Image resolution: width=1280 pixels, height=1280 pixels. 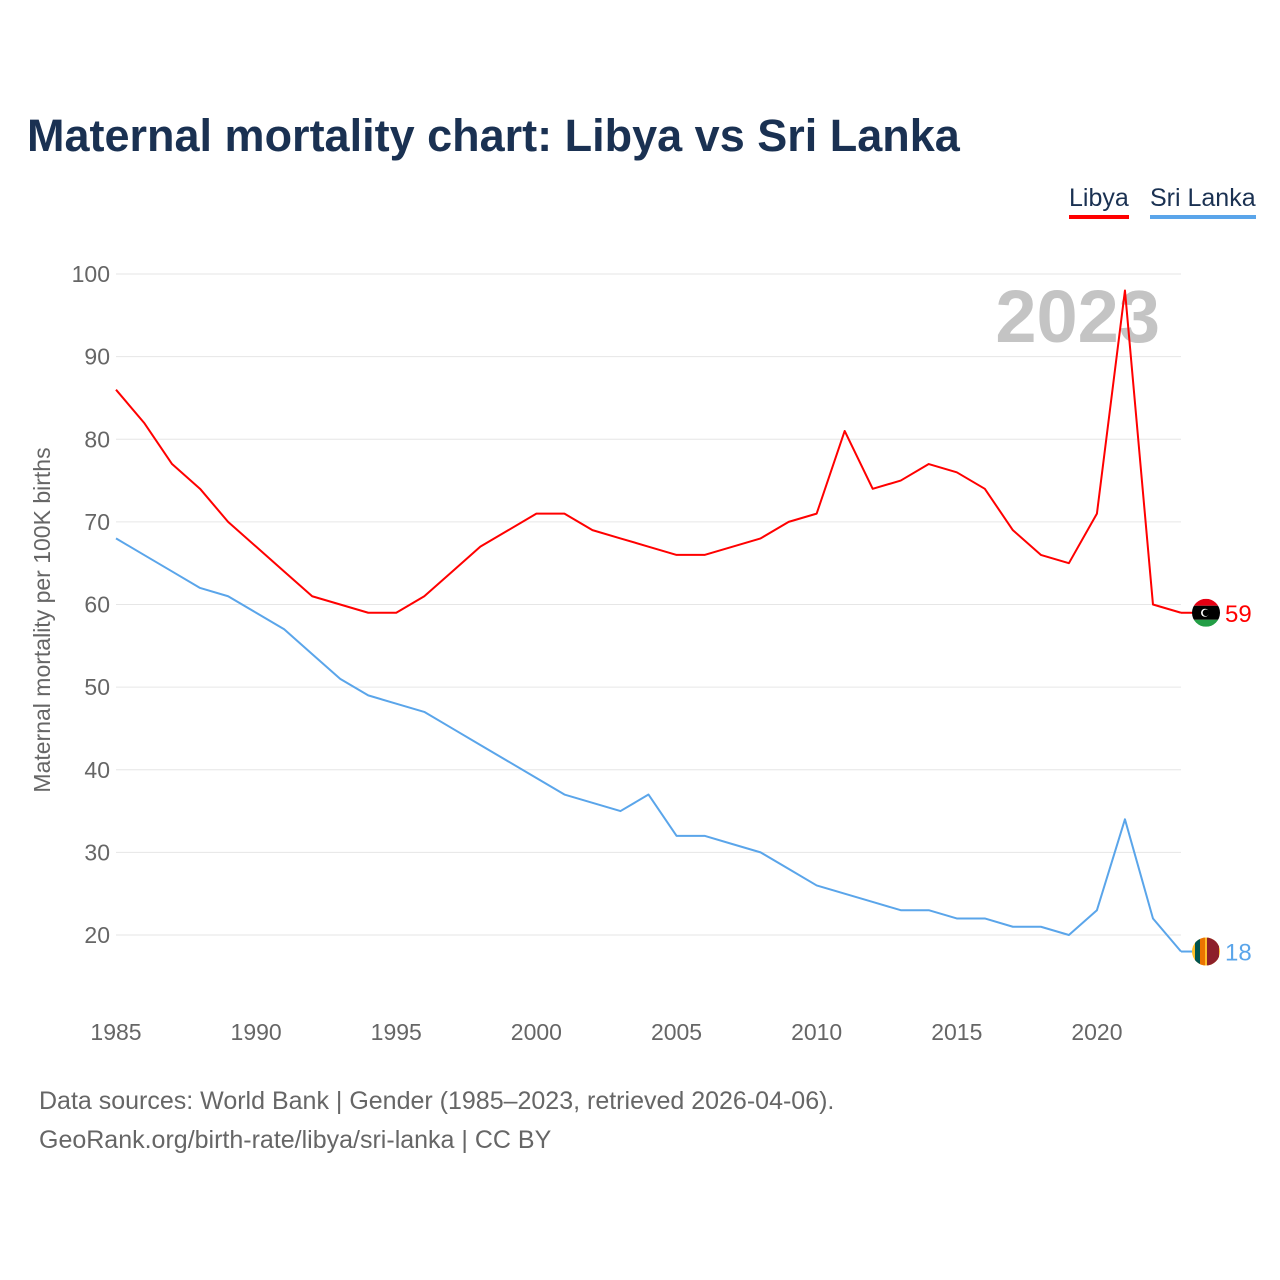 What do you see at coordinates (256, 1032) in the screenshot?
I see `x-tick-label: 1990` at bounding box center [256, 1032].